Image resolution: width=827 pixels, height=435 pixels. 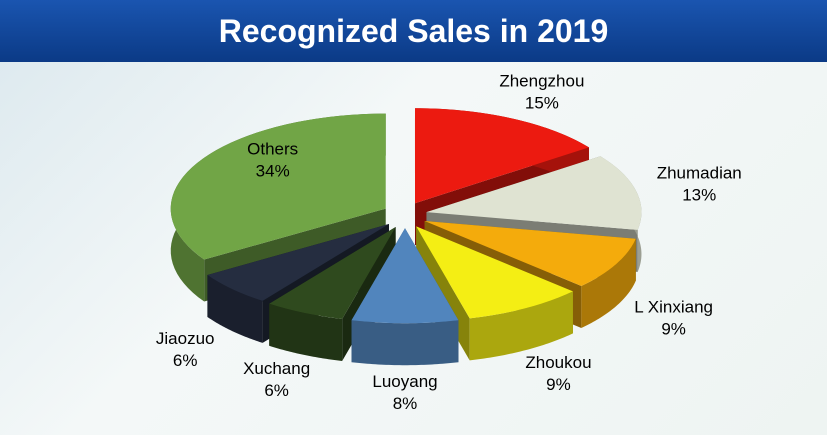 What do you see at coordinates (276, 368) in the screenshot?
I see `slice-label: Xuchang` at bounding box center [276, 368].